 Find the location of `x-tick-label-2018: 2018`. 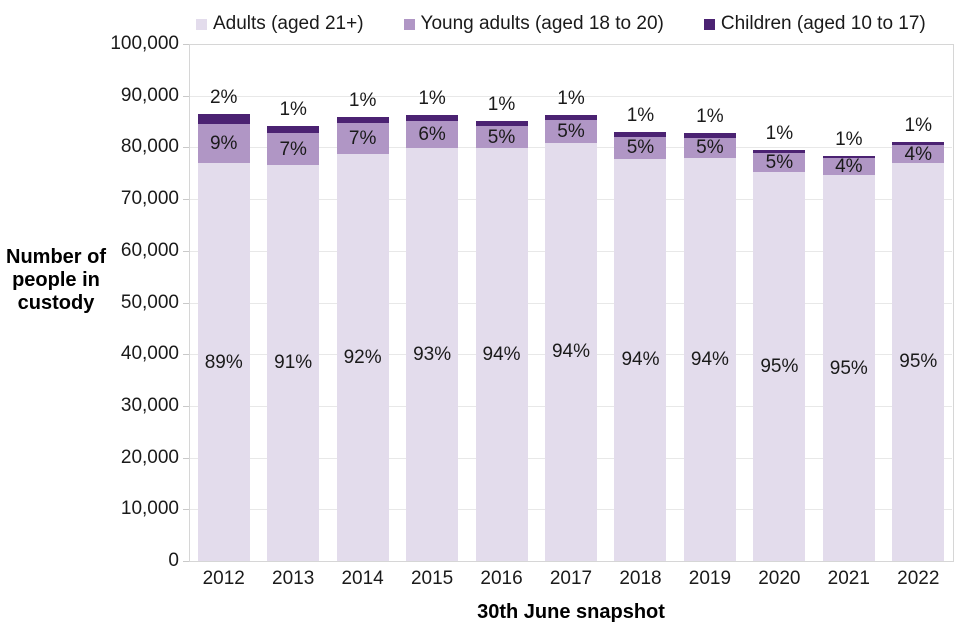

x-tick-label-2018: 2018 is located at coordinates (640, 578).